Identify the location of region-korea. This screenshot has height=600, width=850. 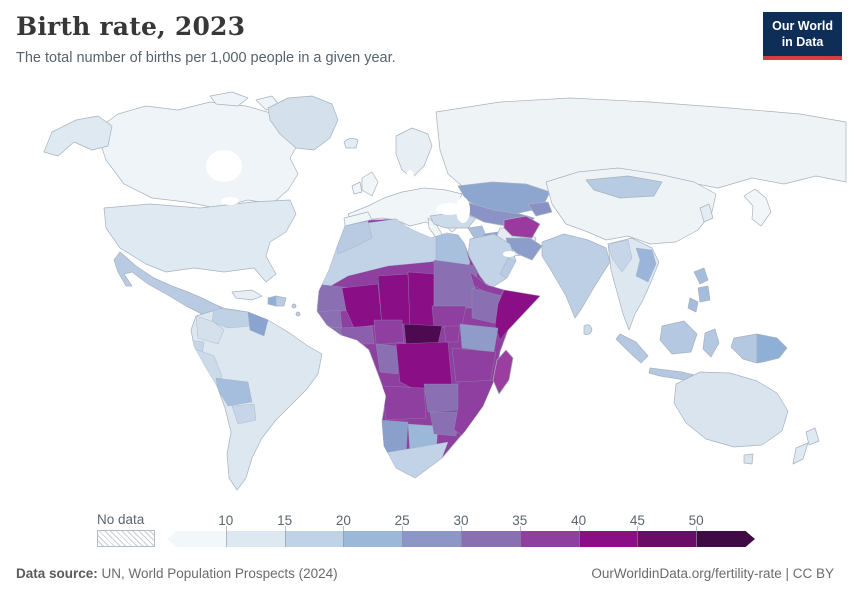
(706, 213).